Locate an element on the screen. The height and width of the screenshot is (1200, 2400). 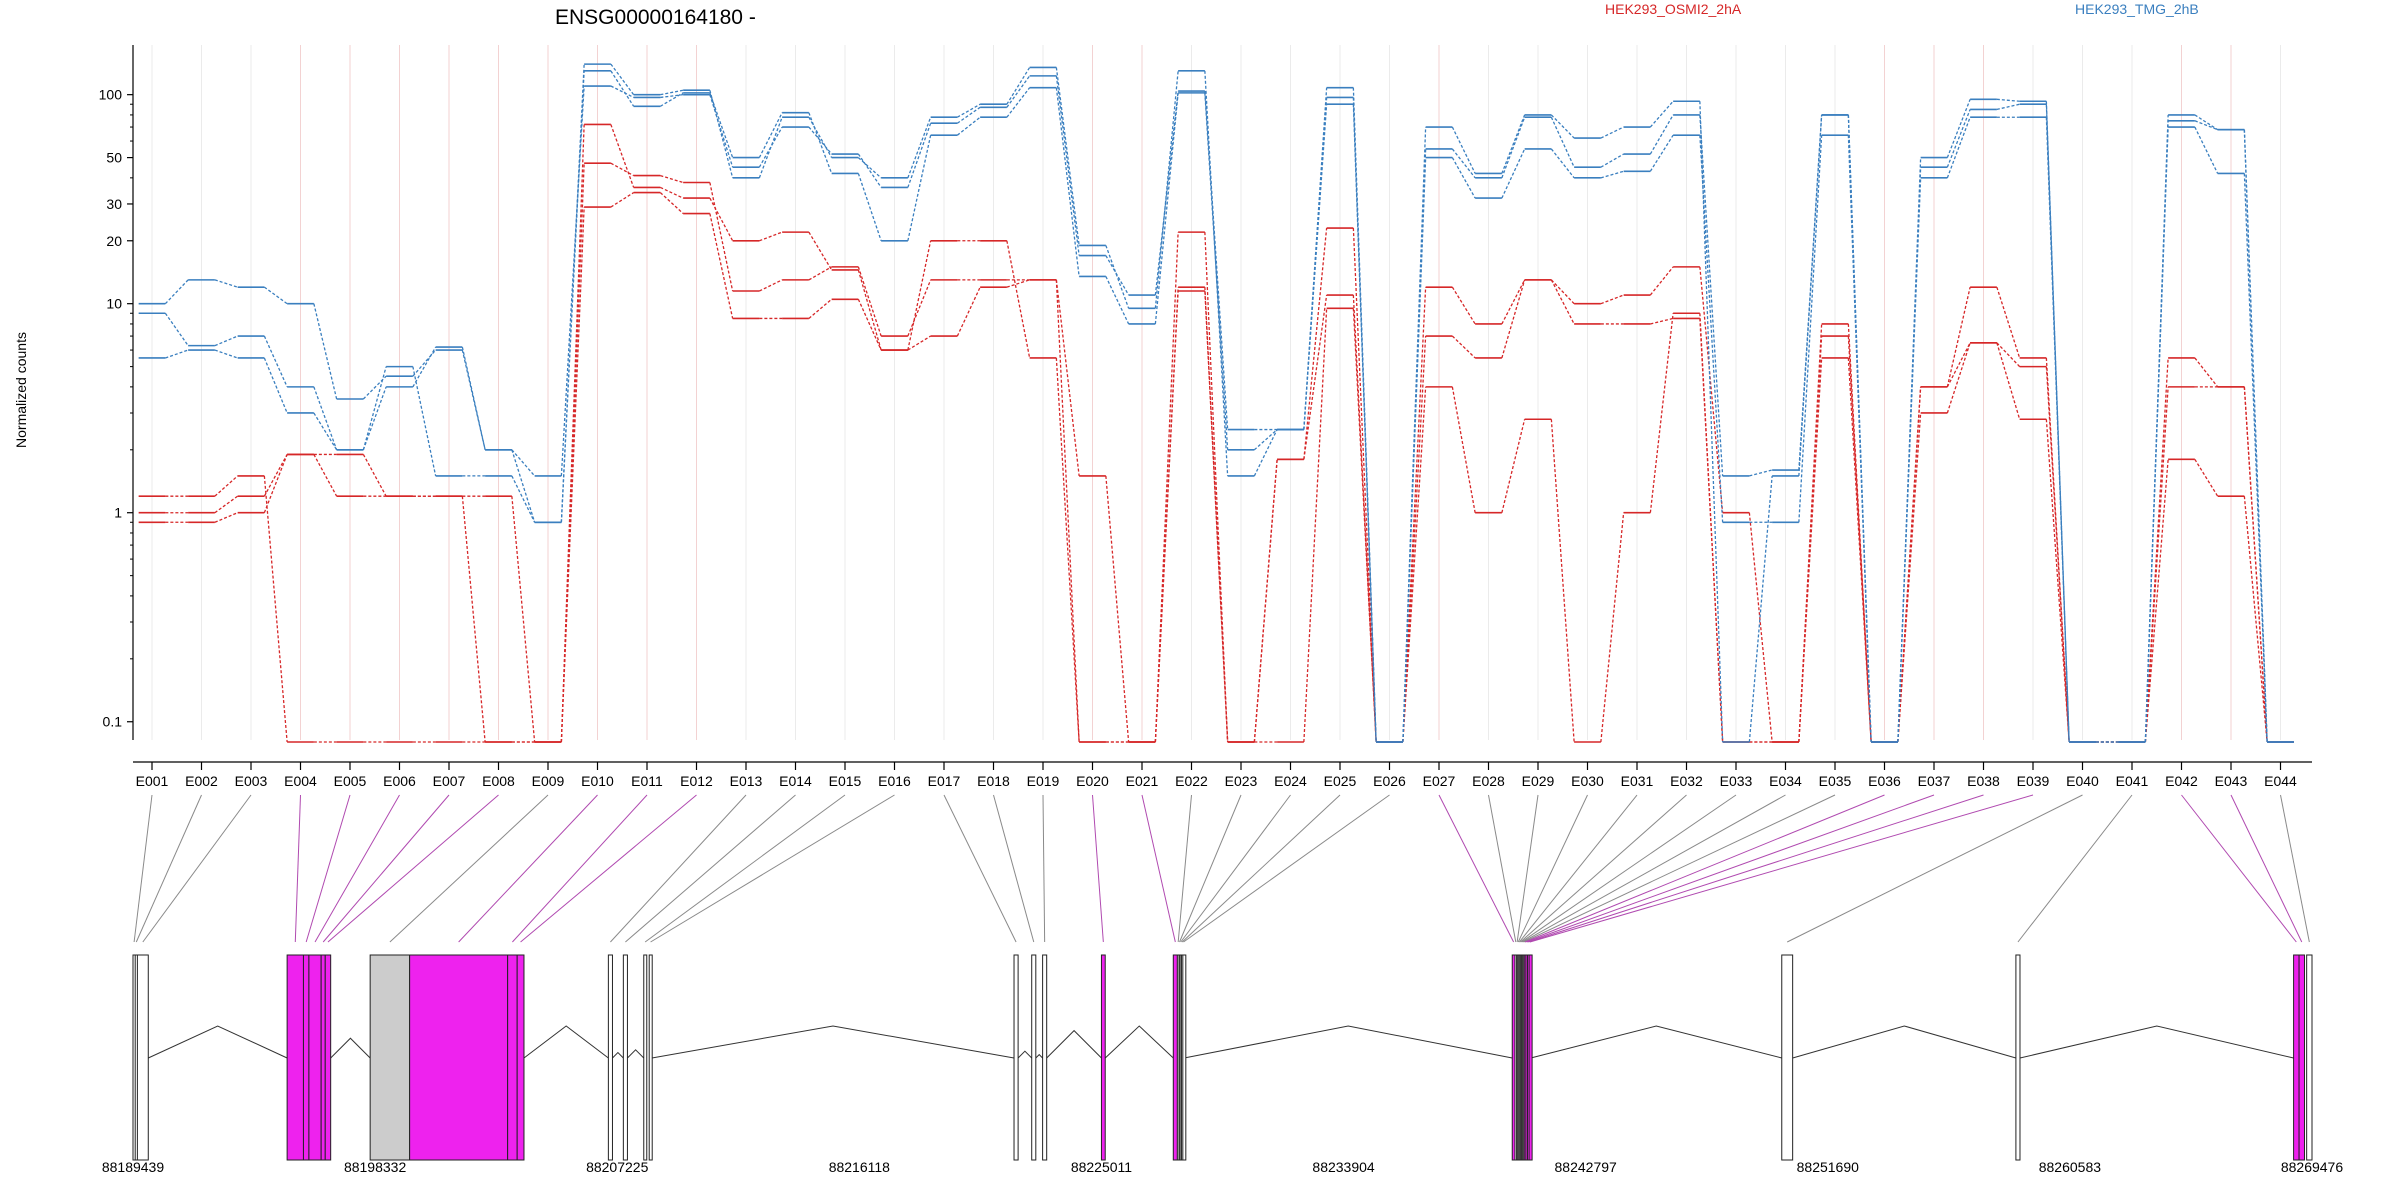
x-tick-label: E007 is located at coordinates (449, 781).